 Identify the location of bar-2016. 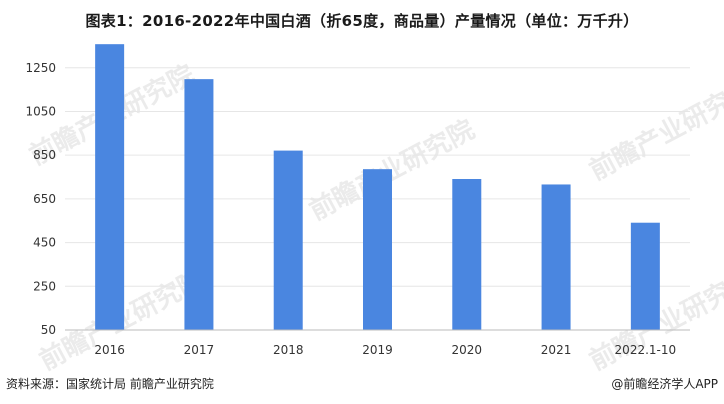
(110, 187).